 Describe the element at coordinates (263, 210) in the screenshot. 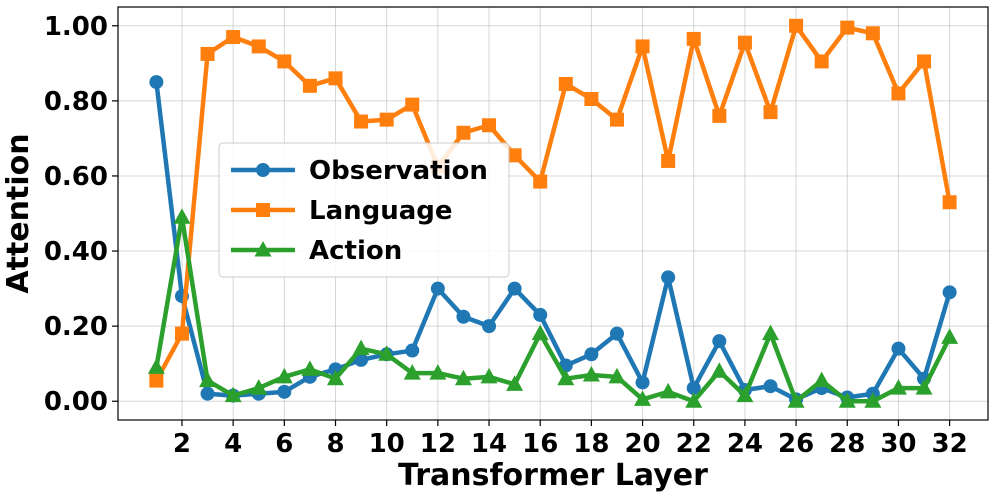

I see `legend-language-marker` at that location.